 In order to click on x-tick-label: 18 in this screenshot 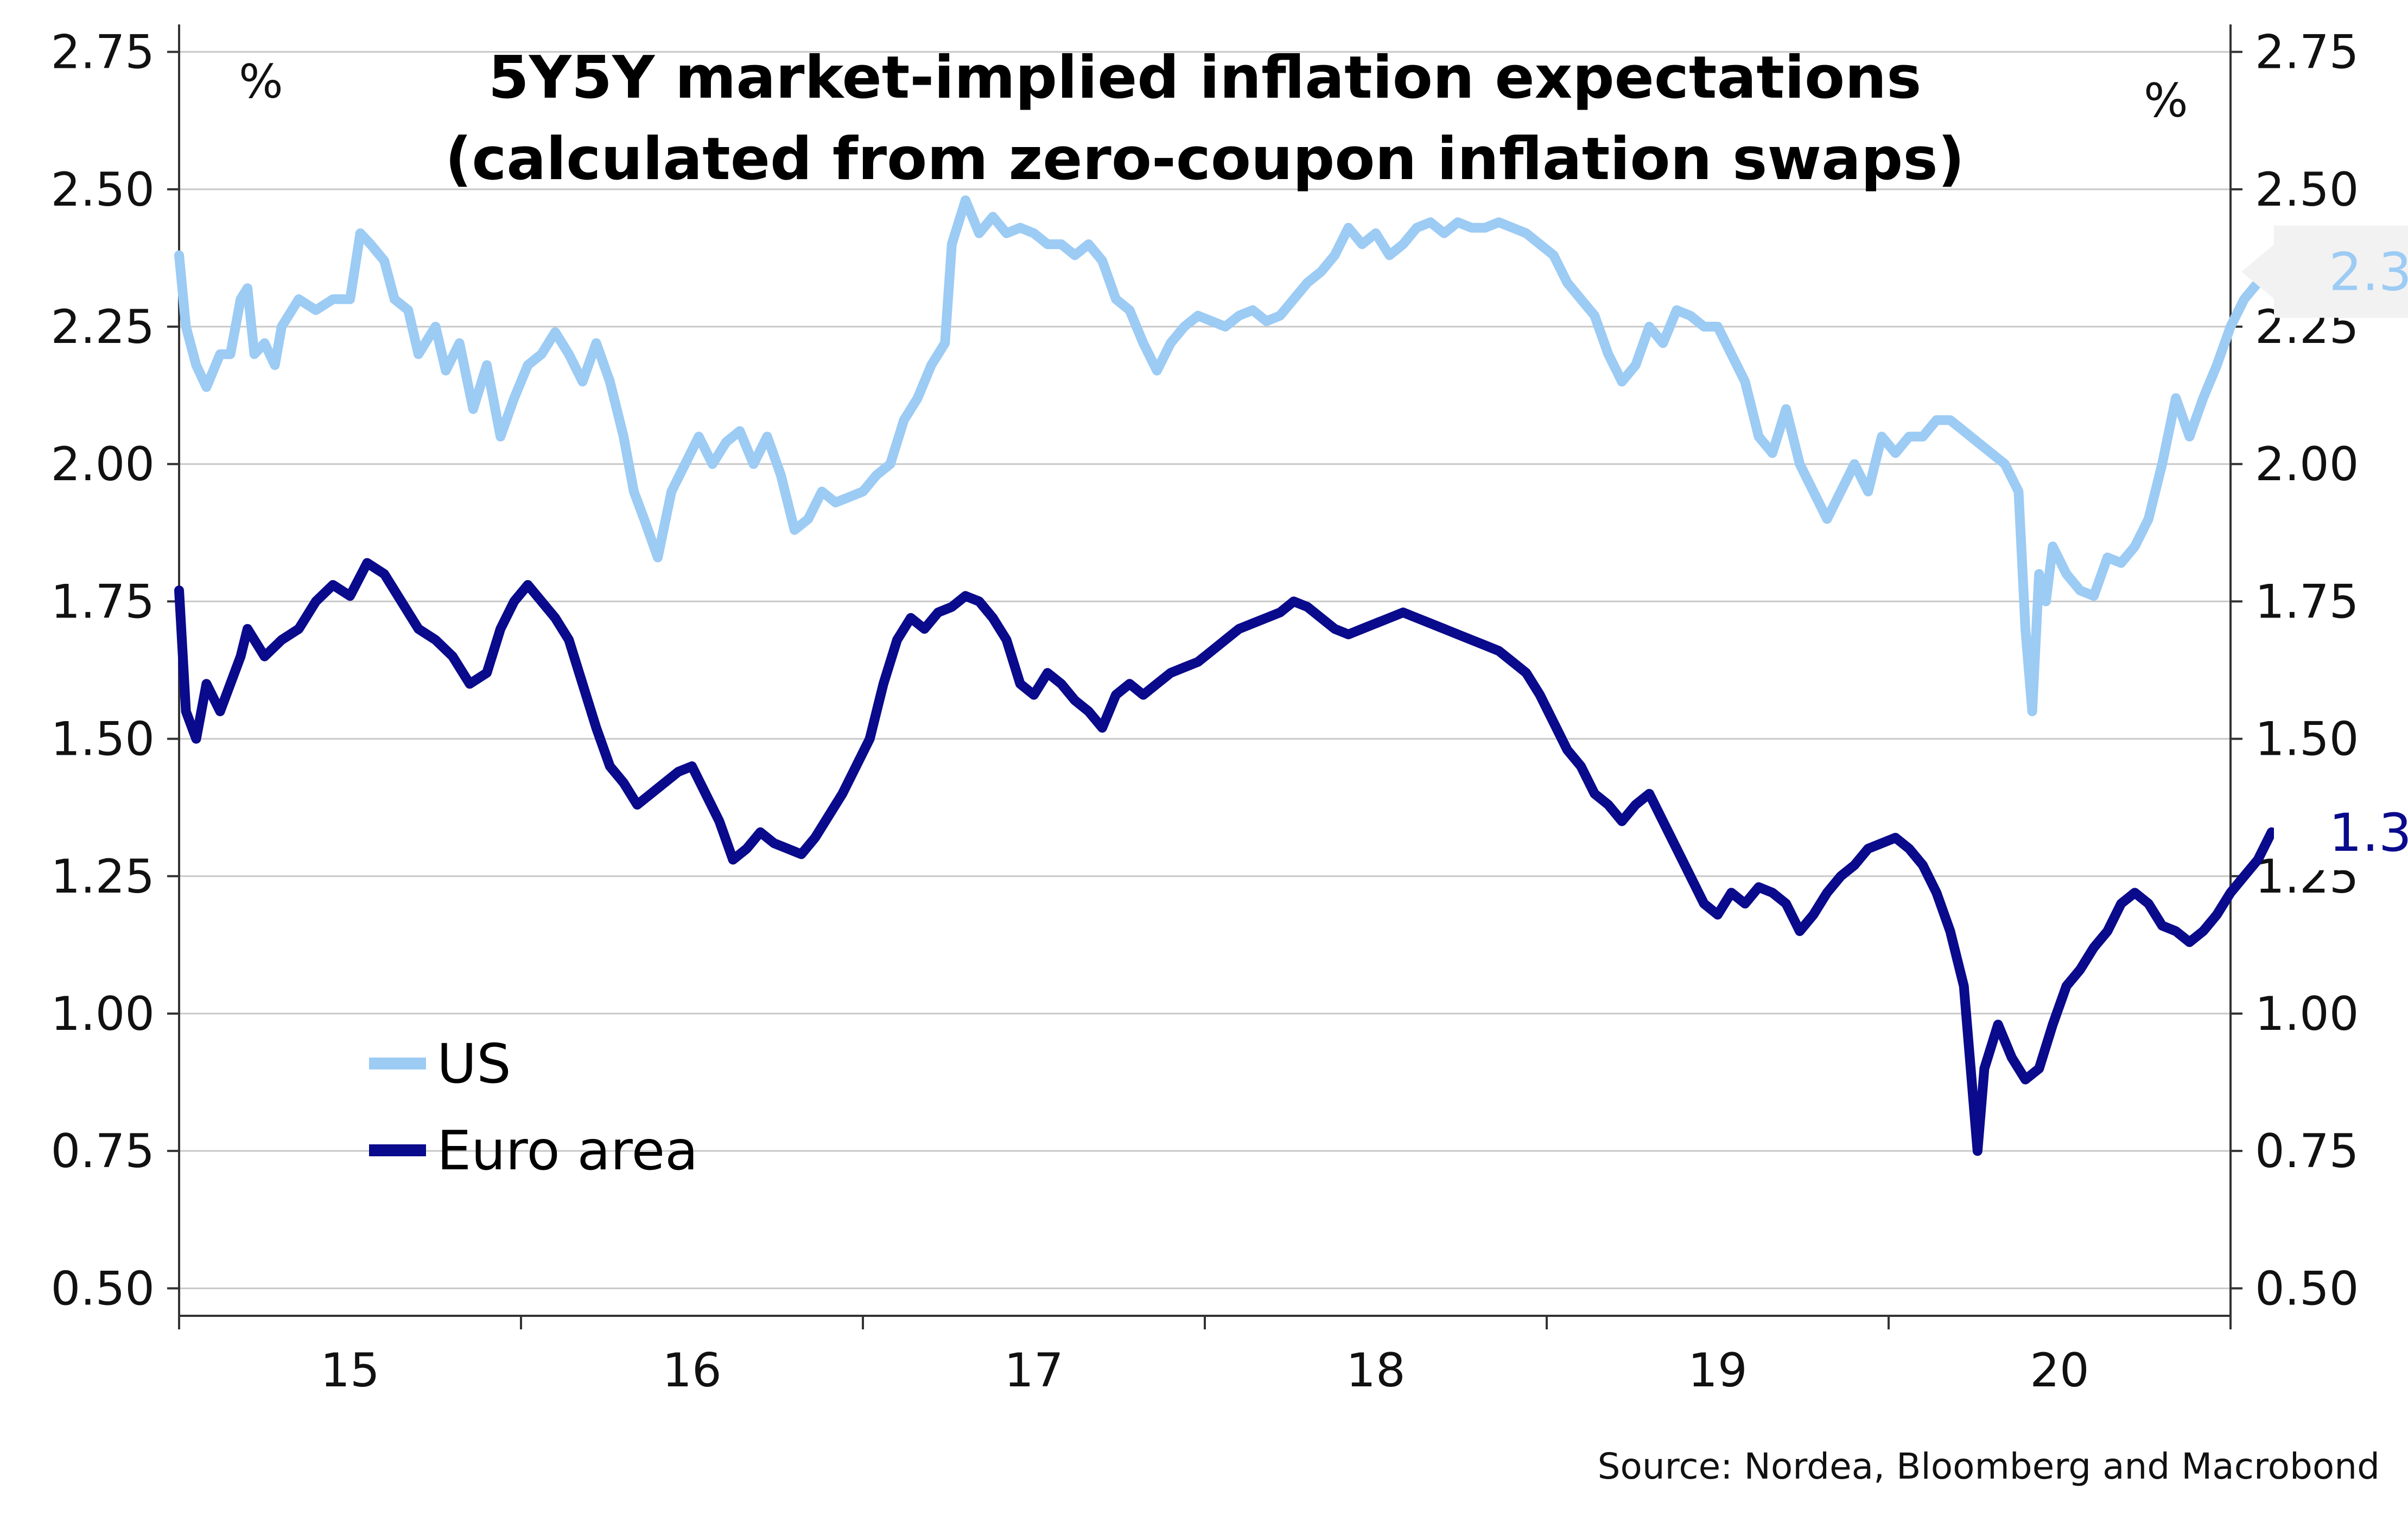, I will do `click(1375, 1370)`.